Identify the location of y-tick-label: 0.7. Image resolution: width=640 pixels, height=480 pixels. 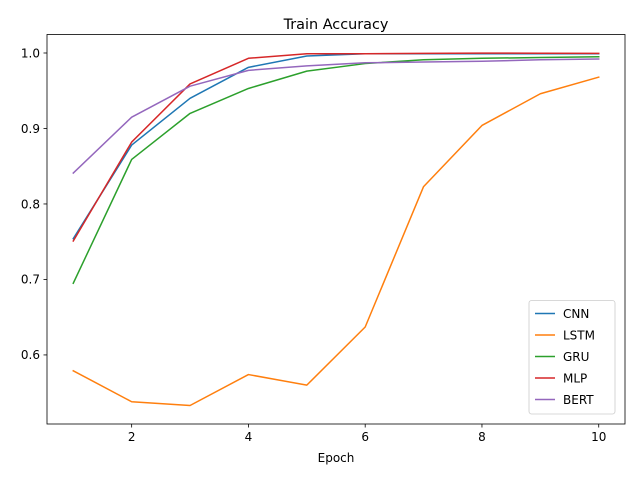
(30, 280).